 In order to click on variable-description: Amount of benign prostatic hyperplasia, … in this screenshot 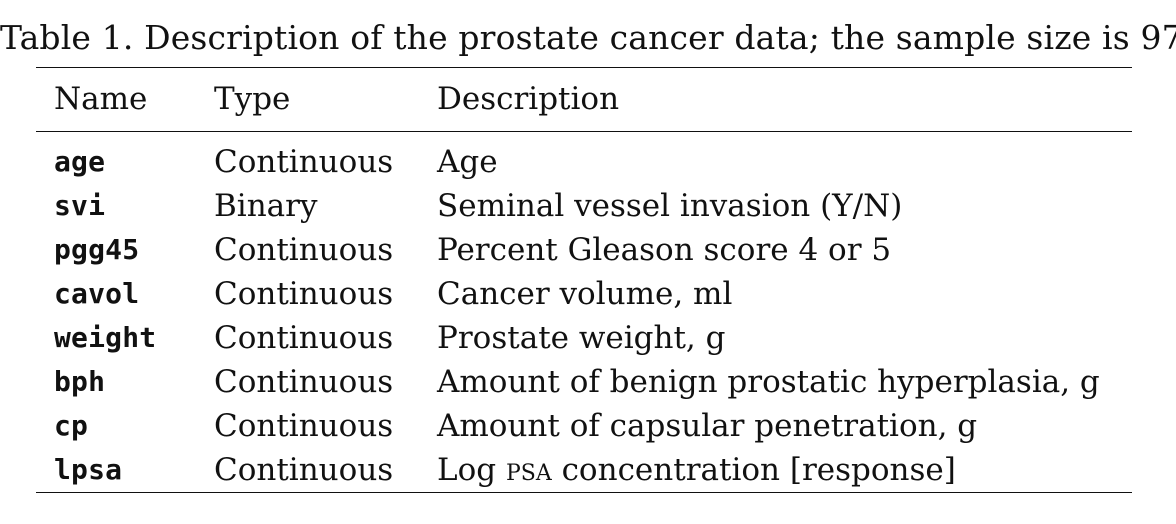, I will do `click(768, 382)`.